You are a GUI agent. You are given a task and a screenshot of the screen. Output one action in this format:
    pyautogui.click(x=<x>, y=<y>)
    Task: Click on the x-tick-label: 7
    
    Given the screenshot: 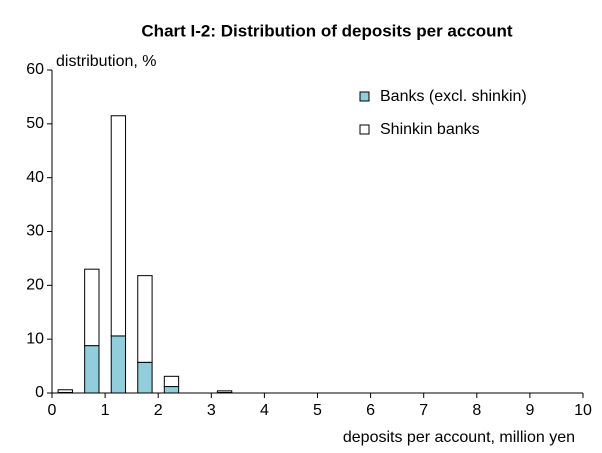 What is the action you would take?
    pyautogui.click(x=423, y=410)
    